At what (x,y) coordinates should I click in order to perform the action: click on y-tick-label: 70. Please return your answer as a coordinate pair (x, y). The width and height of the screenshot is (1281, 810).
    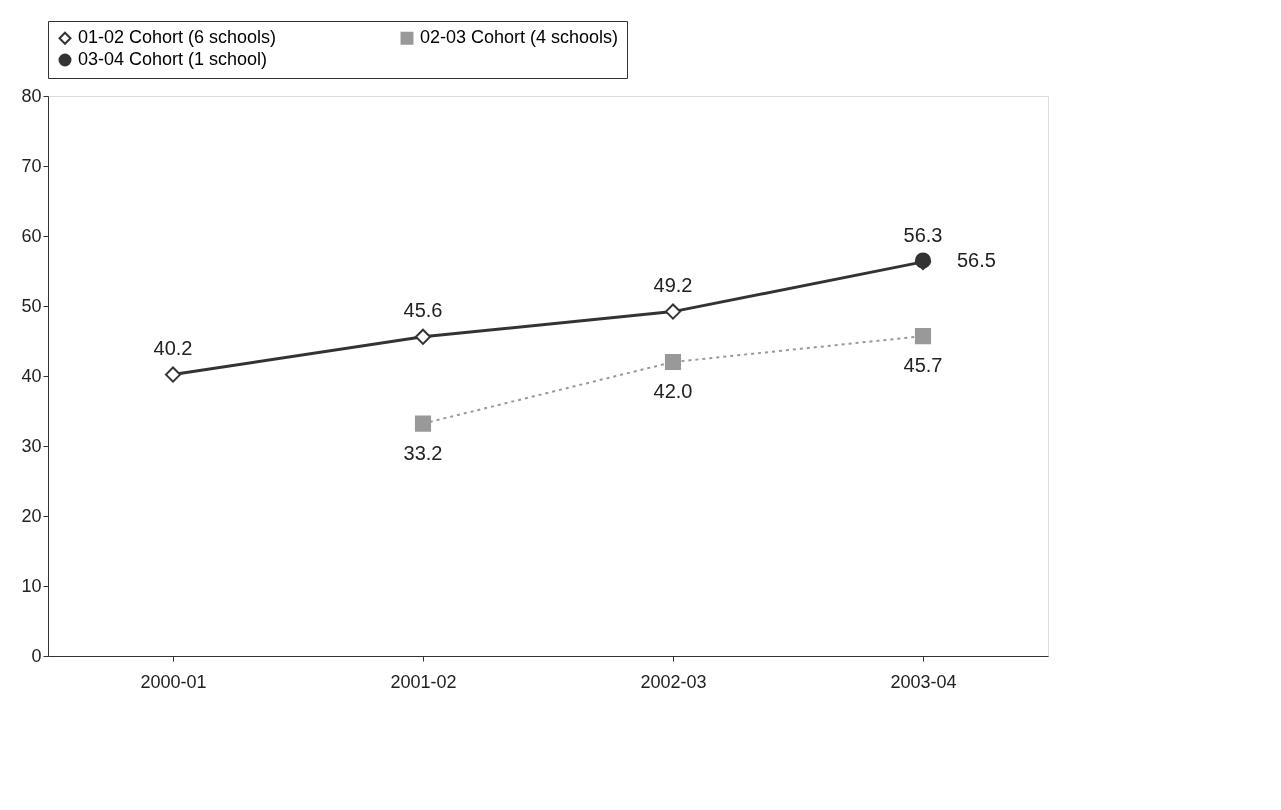
    Looking at the image, I should click on (31, 165).